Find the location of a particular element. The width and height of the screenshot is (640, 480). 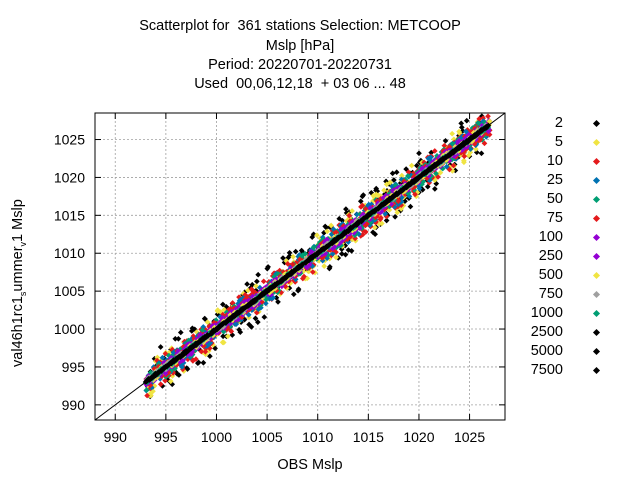

y-tick-label: 1025 is located at coordinates (69, 140).